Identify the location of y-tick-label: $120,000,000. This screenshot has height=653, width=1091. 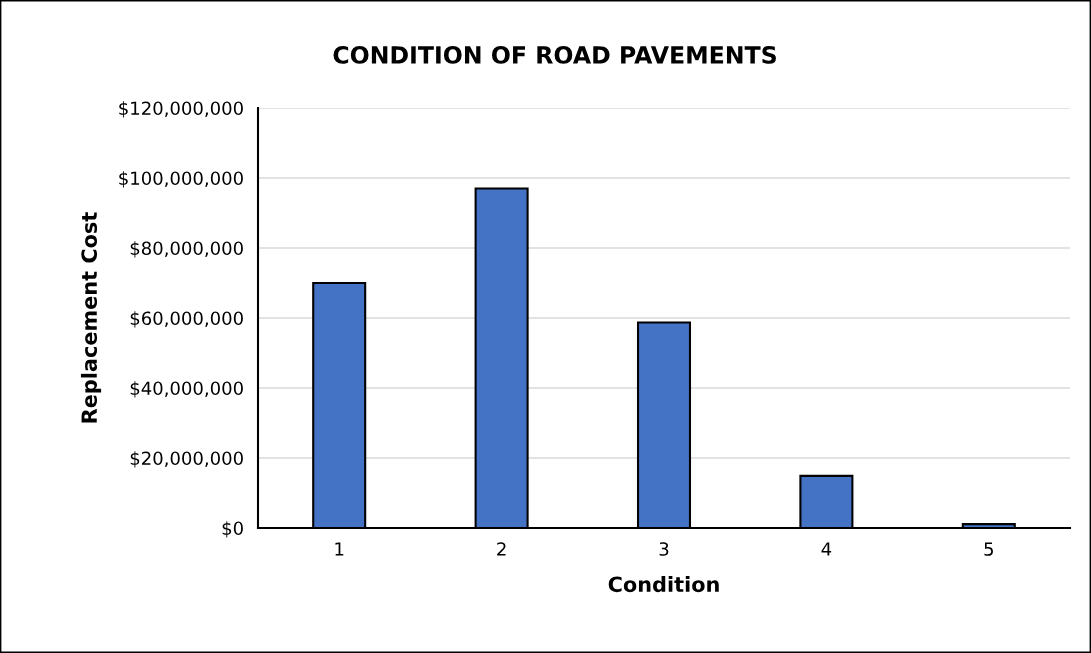
(181, 109).